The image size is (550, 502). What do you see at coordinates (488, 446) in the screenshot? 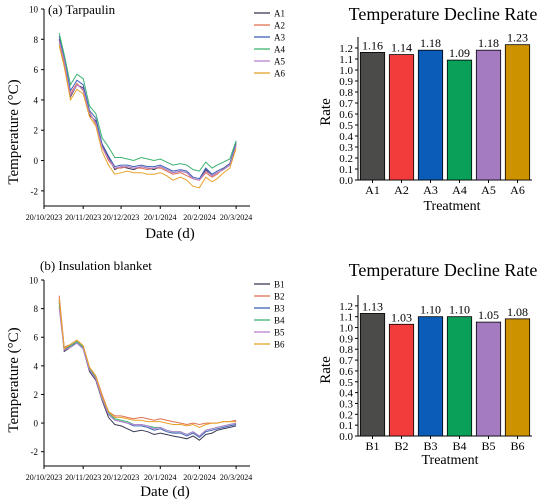
I see `x-tick-label: B5` at bounding box center [488, 446].